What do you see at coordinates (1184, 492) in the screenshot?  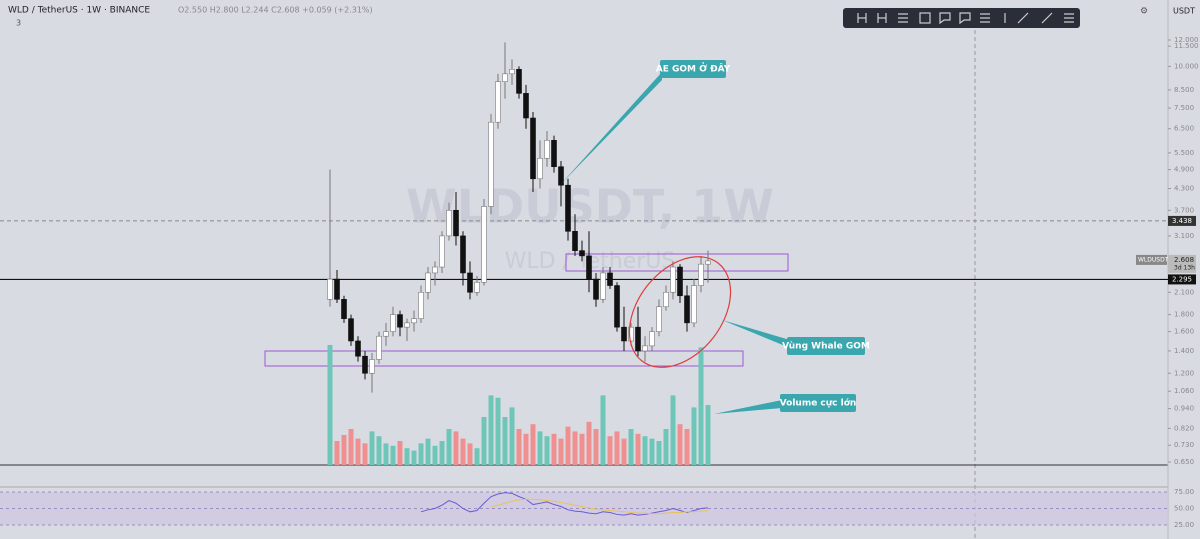 I see `rsi-tick-label: 75.00` at bounding box center [1184, 492].